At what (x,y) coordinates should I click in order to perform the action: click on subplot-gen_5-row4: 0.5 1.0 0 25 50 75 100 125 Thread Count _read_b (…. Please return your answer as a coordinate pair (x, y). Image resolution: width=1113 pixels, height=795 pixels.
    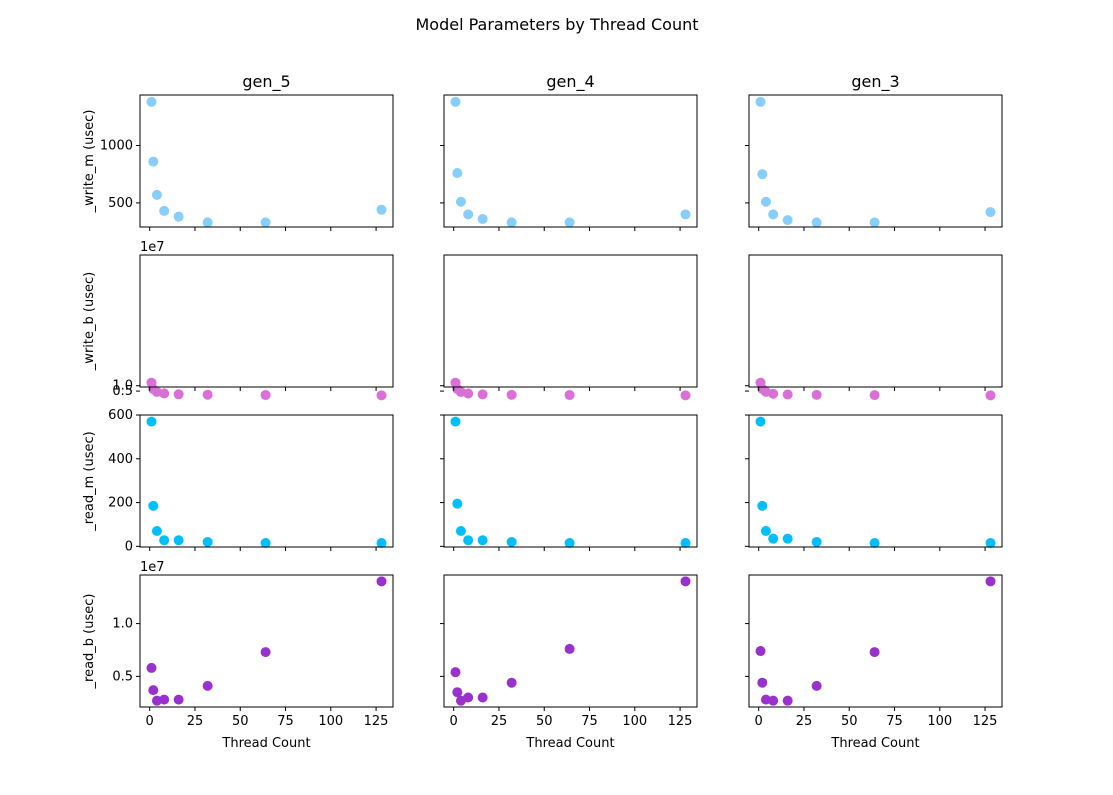
    Looking at the image, I should click on (238, 655).